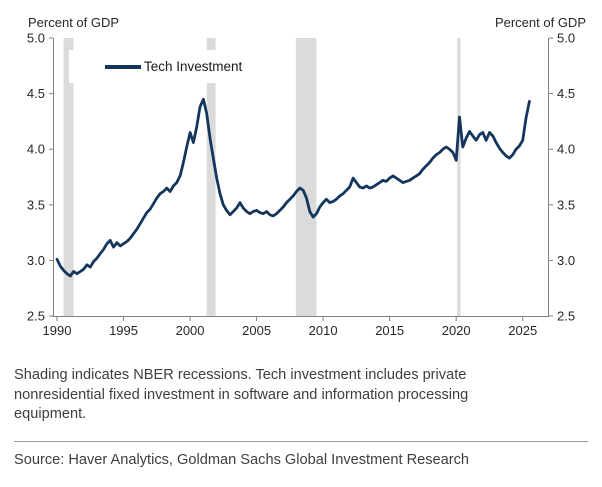  What do you see at coordinates (323, 330) in the screenshot?
I see `tick-label: 2010` at bounding box center [323, 330].